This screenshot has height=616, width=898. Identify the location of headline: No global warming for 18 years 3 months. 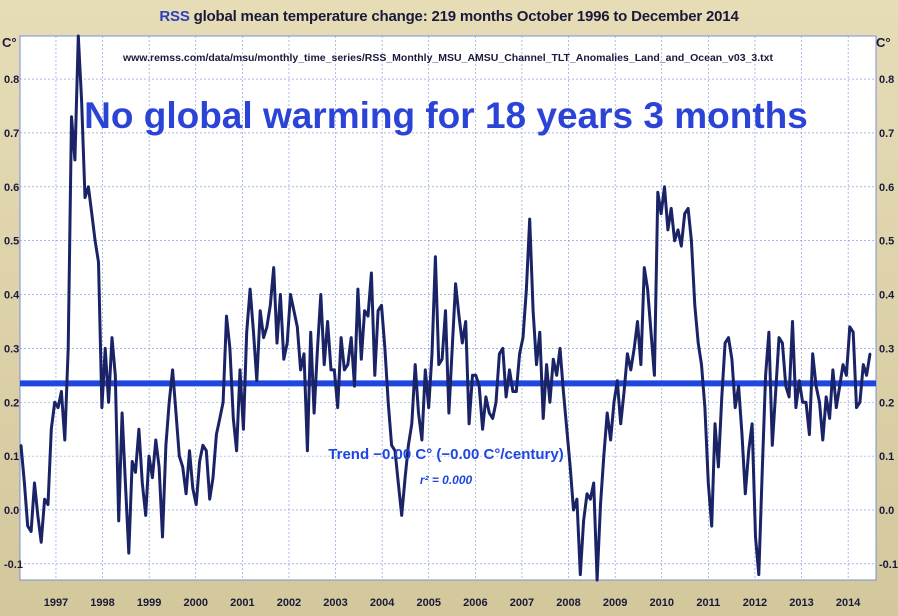
(446, 115).